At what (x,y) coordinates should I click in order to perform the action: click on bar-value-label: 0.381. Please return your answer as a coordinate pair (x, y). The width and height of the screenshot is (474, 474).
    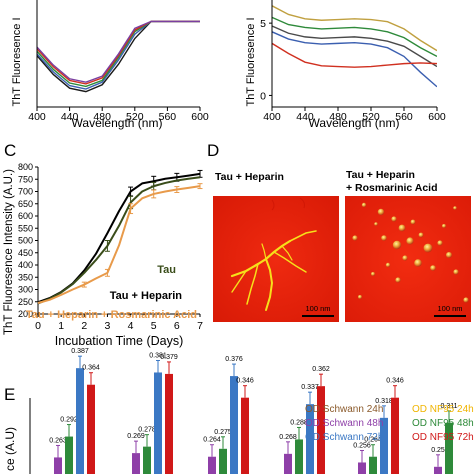
    Looking at the image, I should click on (158, 355).